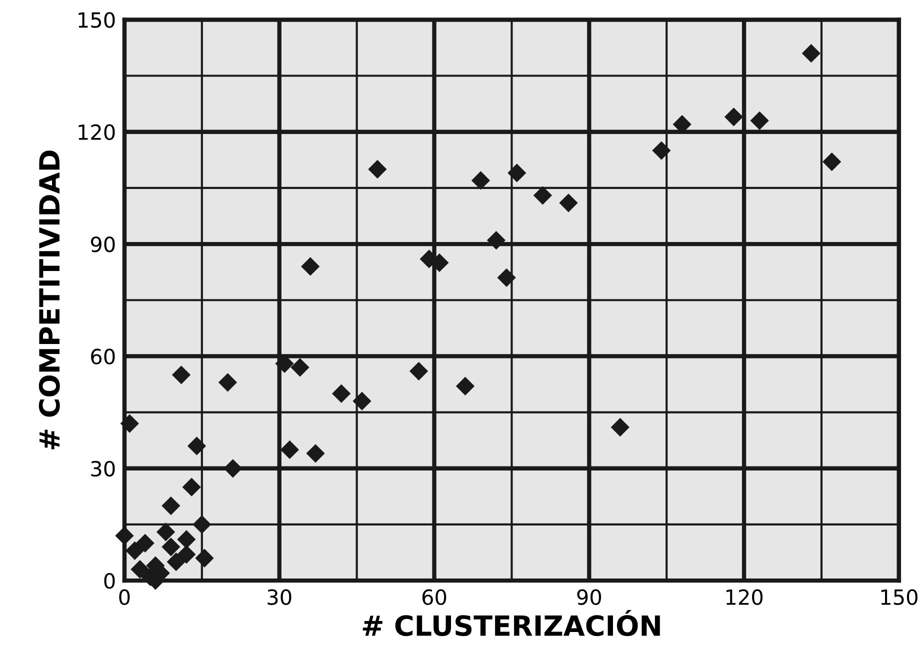 The width and height of the screenshot is (922, 656). What do you see at coordinates (49, 300) in the screenshot?
I see `y-axis-title: # COMPETITIVIDAD` at bounding box center [49, 300].